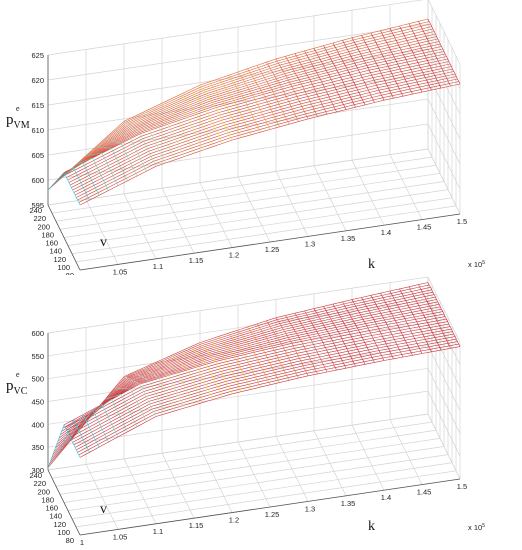 The width and height of the screenshot is (522, 550). I want to click on z-tick-labels: 595 600 605 610 615 620 625, so click(37, 130).